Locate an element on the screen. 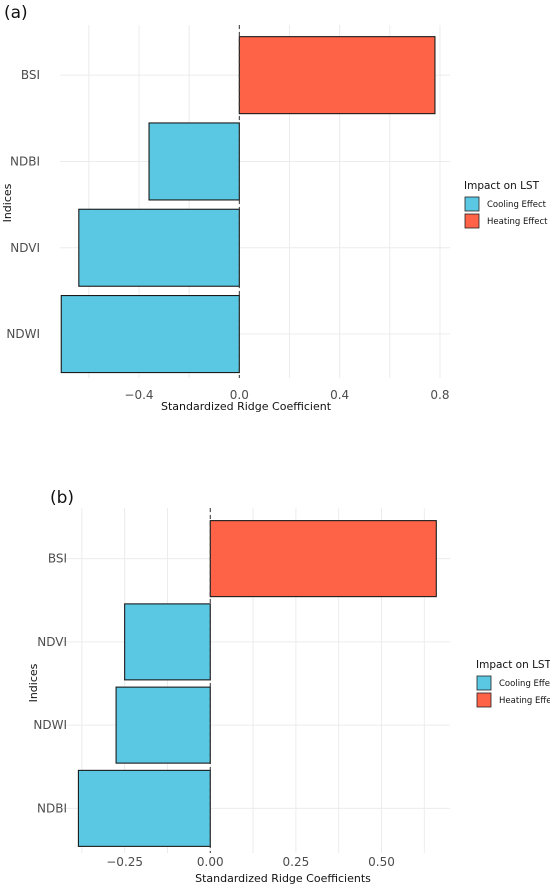 The height and width of the screenshot is (886, 550). panel-a-x-tick-label-1: 0.0 is located at coordinates (239, 395).